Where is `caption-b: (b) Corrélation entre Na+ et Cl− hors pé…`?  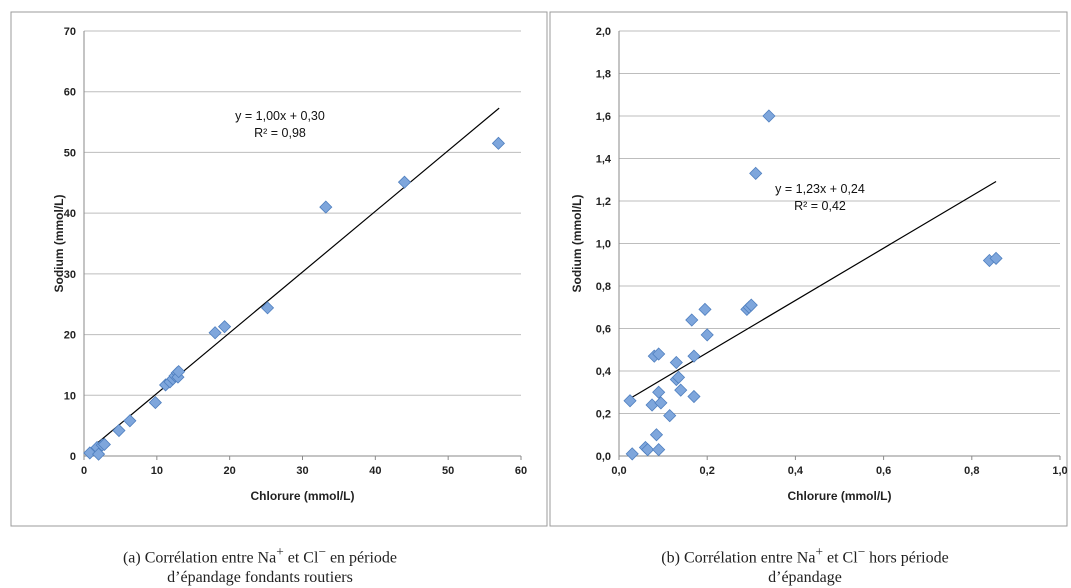
caption-b: (b) Corrélation entre Na+ et Cl− hors pé… is located at coordinates (805, 565).